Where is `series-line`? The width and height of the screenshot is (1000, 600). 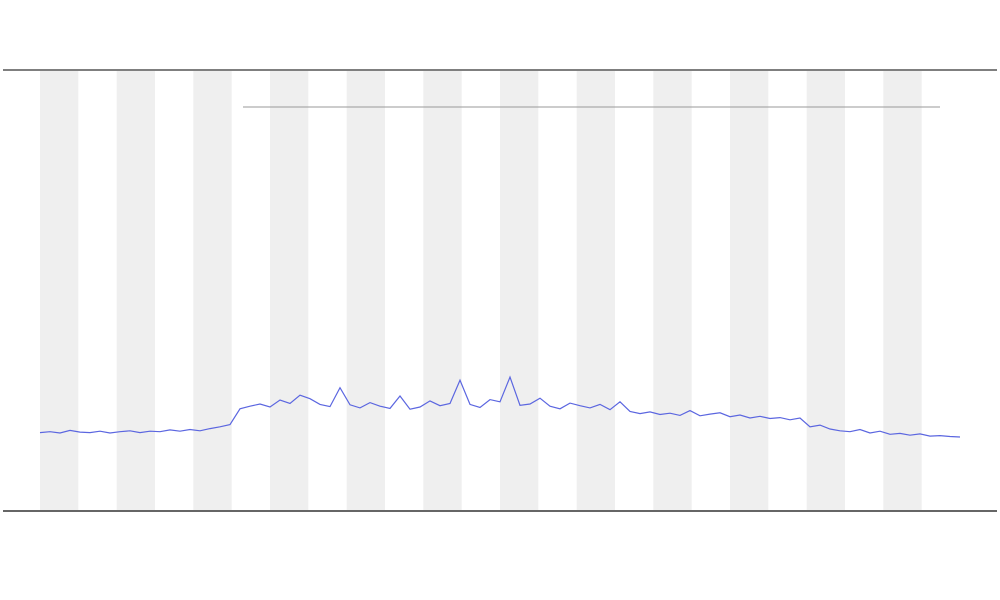
series-line is located at coordinates (500, 406).